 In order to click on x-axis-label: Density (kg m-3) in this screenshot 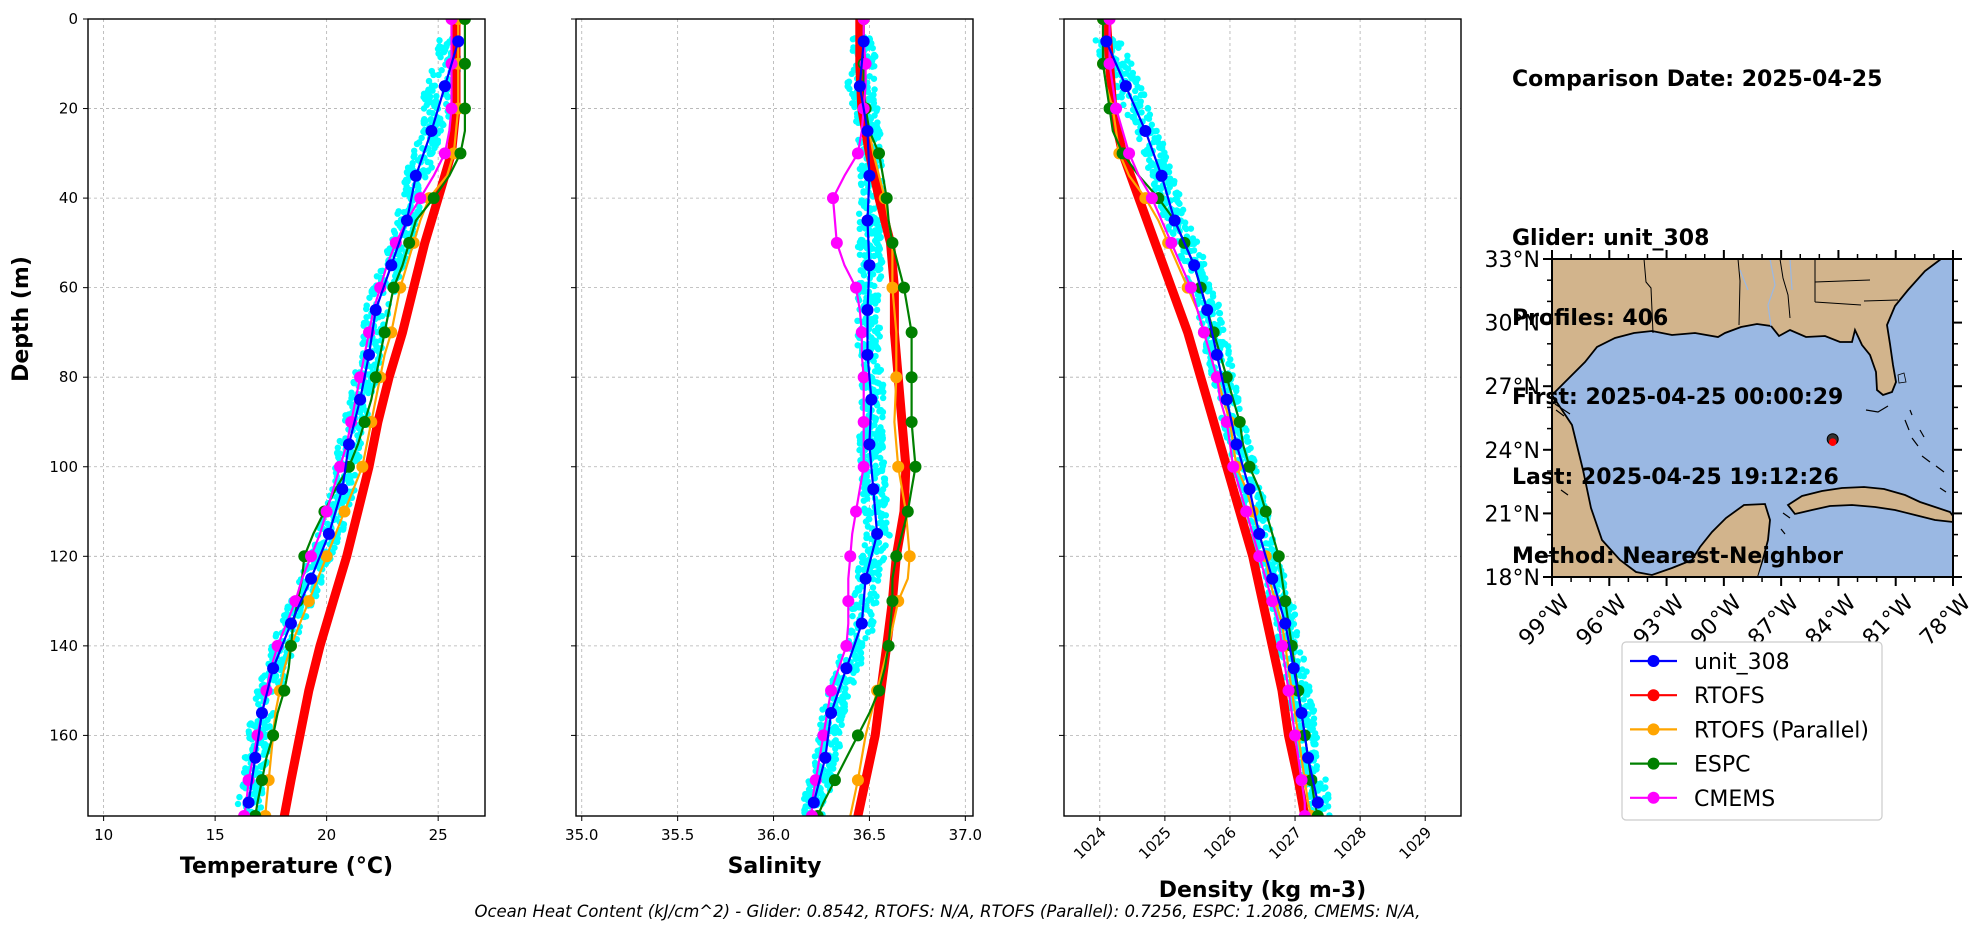, I will do `click(1263, 890)`.